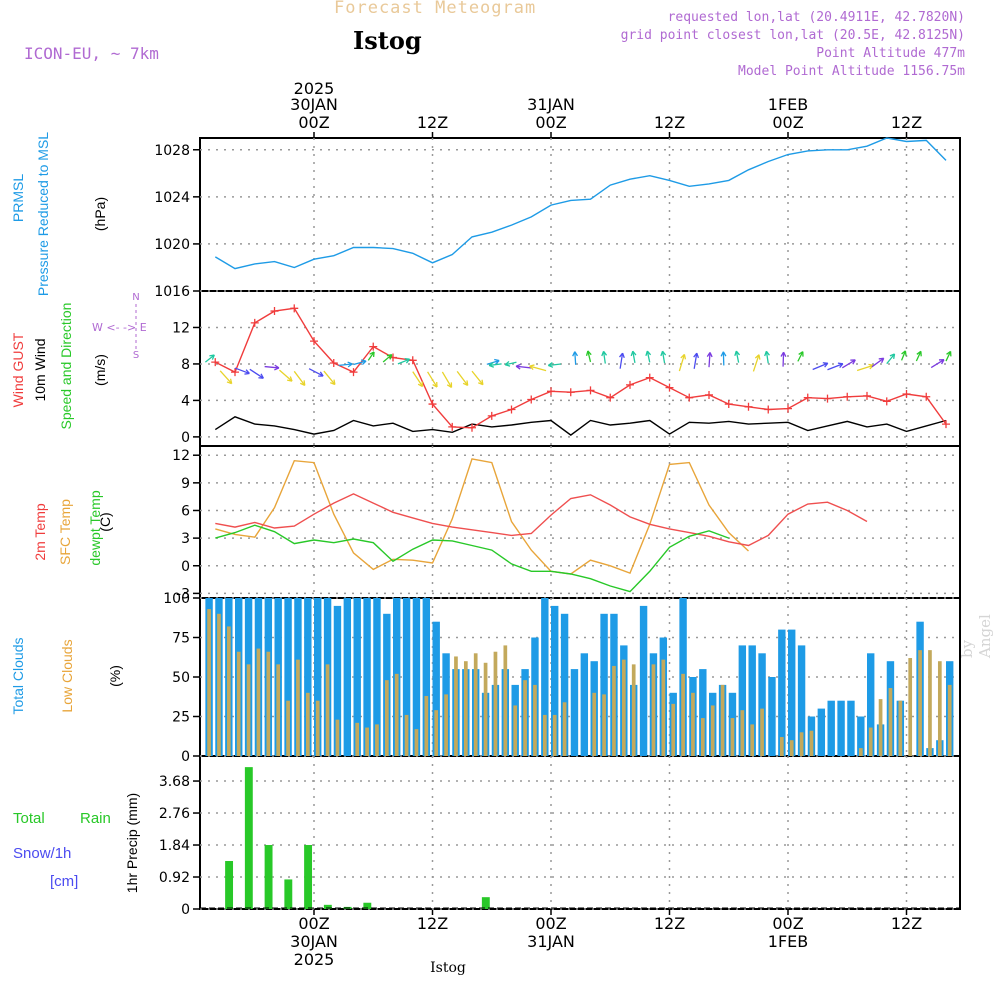 Image resolution: width=1000 pixels, height=1000 pixels. I want to click on wind-10m-line, so click(580, 426).